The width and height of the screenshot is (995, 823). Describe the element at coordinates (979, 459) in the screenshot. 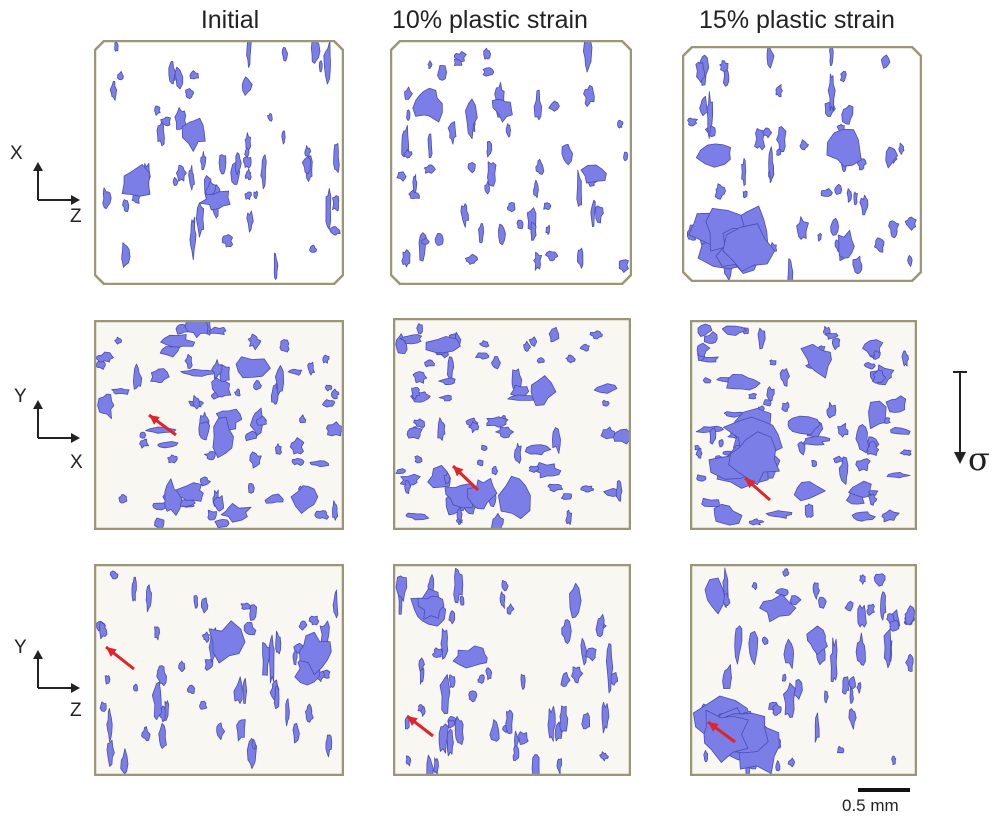

I see `stress-symbol: σ` at that location.